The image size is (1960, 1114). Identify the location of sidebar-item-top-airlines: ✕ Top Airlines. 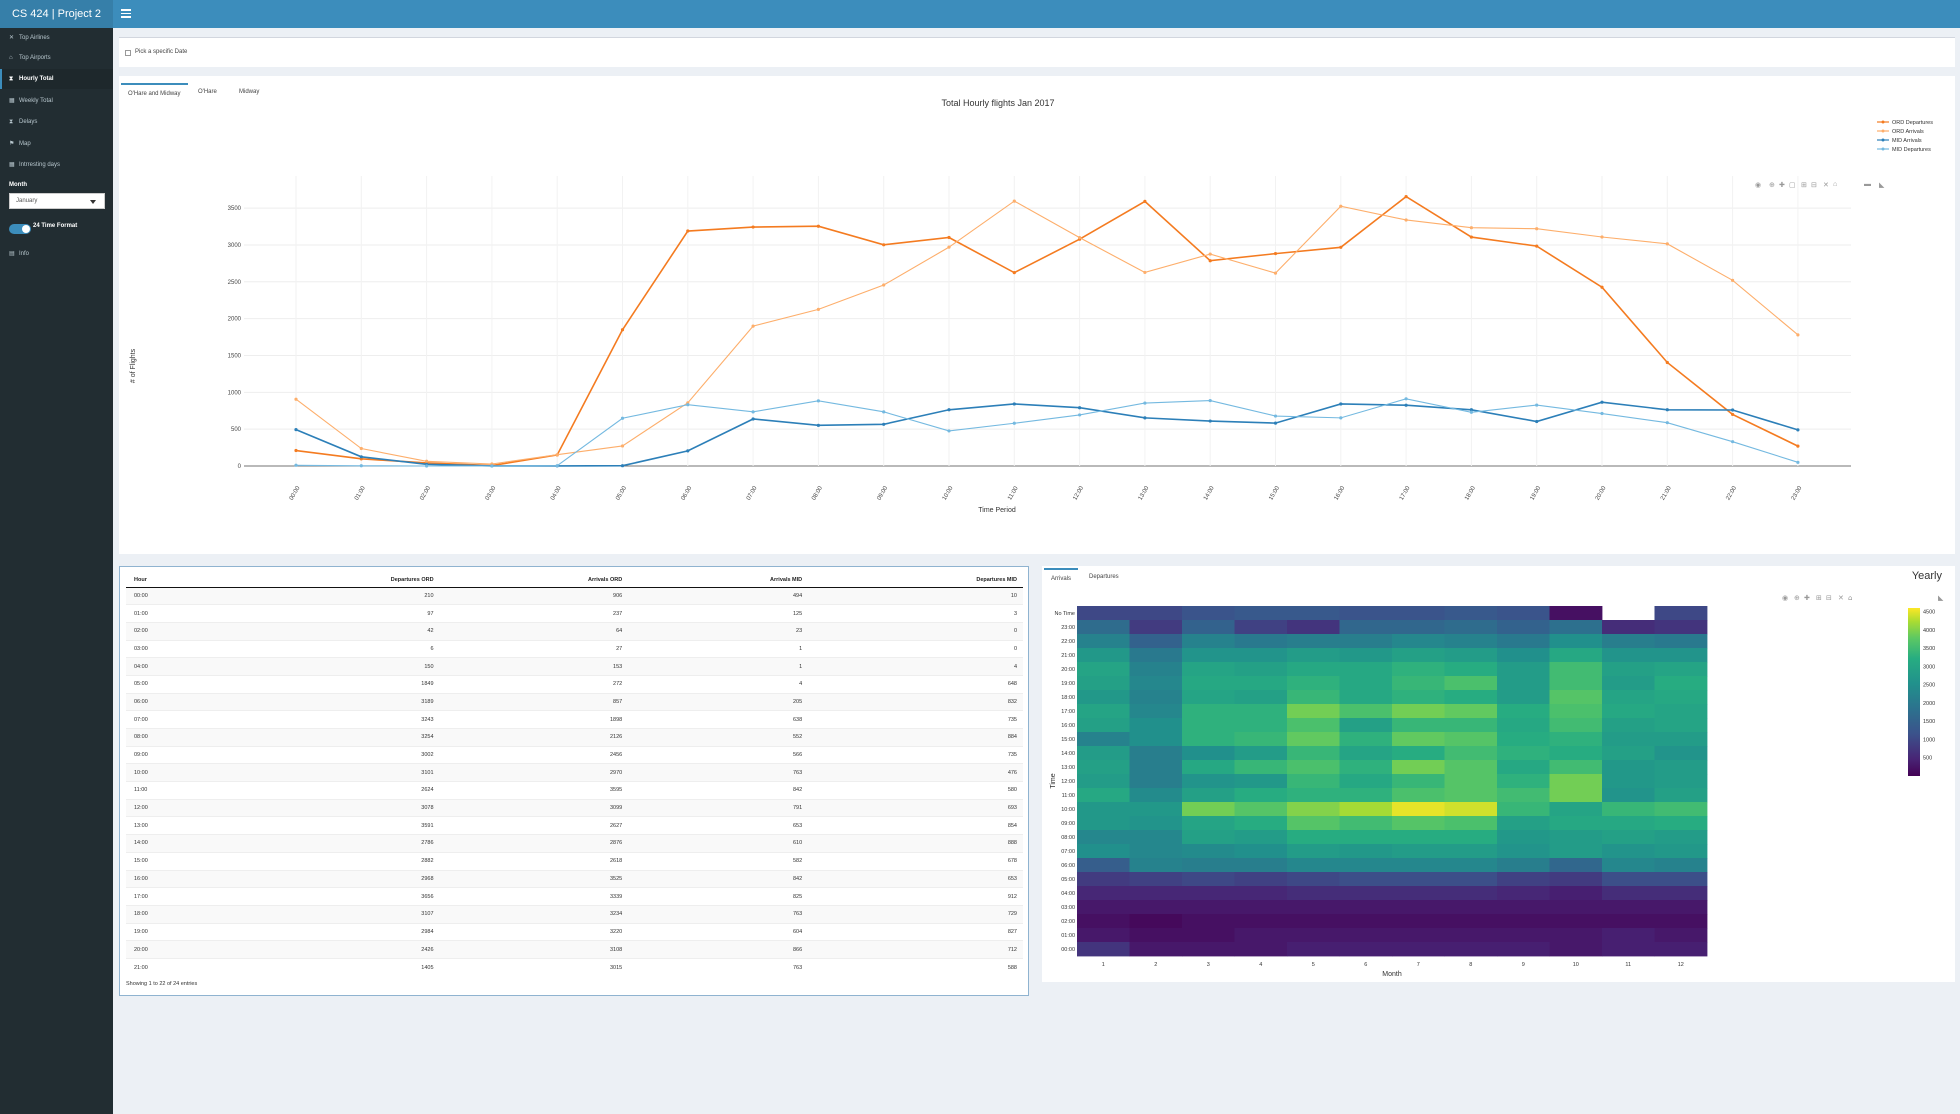
(56, 38).